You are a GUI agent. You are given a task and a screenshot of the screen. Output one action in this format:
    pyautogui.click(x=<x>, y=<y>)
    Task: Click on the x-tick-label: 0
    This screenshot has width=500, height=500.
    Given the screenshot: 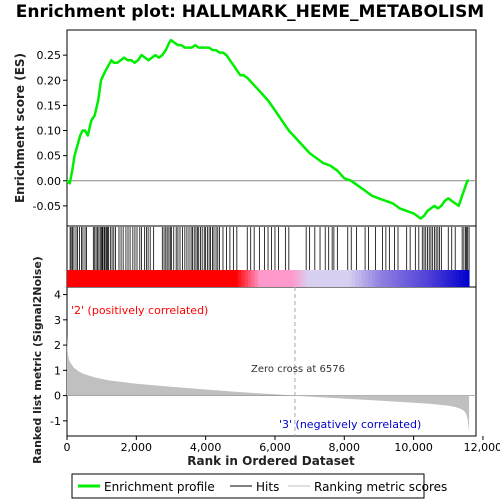 What is the action you would take?
    pyautogui.click(x=67, y=447)
    